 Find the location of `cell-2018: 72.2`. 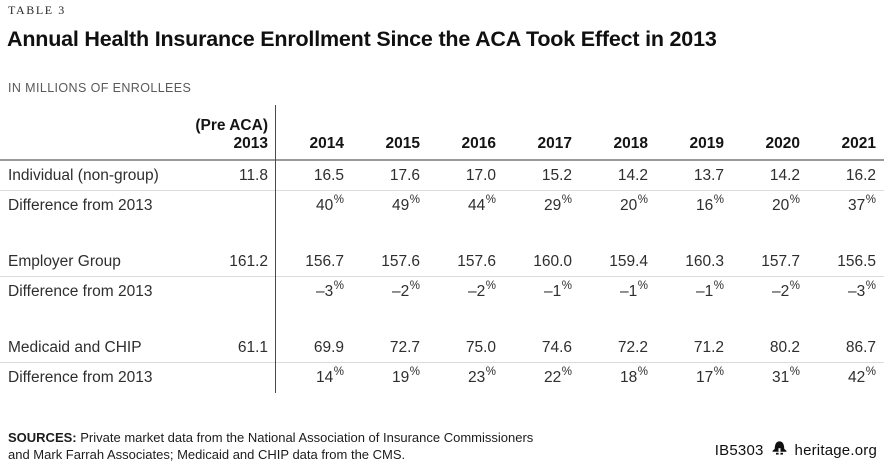

cell-2018: 72.2 is located at coordinates (632, 347).